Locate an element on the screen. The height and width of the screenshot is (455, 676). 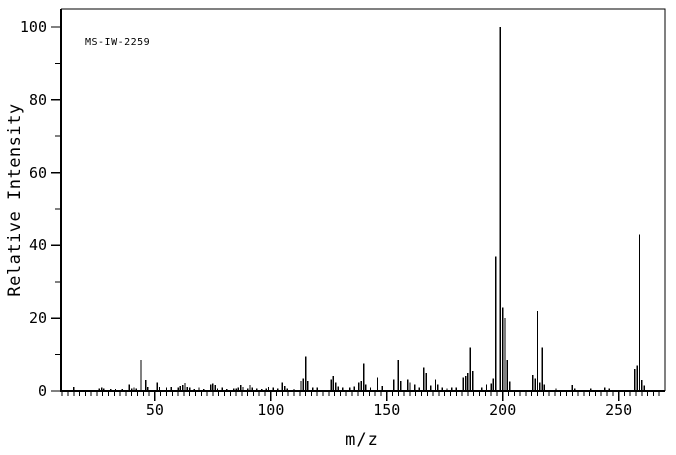
x-tick-label: 100 is located at coordinates (271, 410).